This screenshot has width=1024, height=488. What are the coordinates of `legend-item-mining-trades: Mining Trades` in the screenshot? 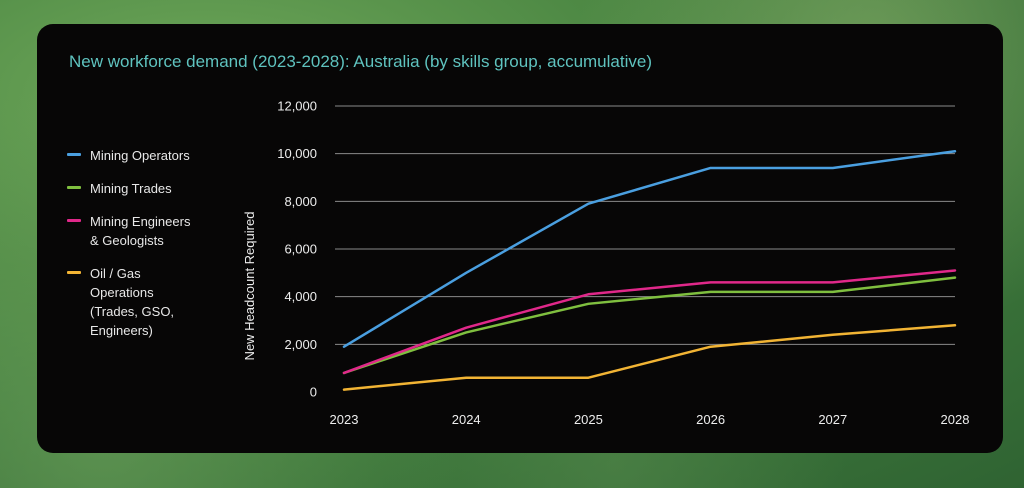 It's located at (167, 188).